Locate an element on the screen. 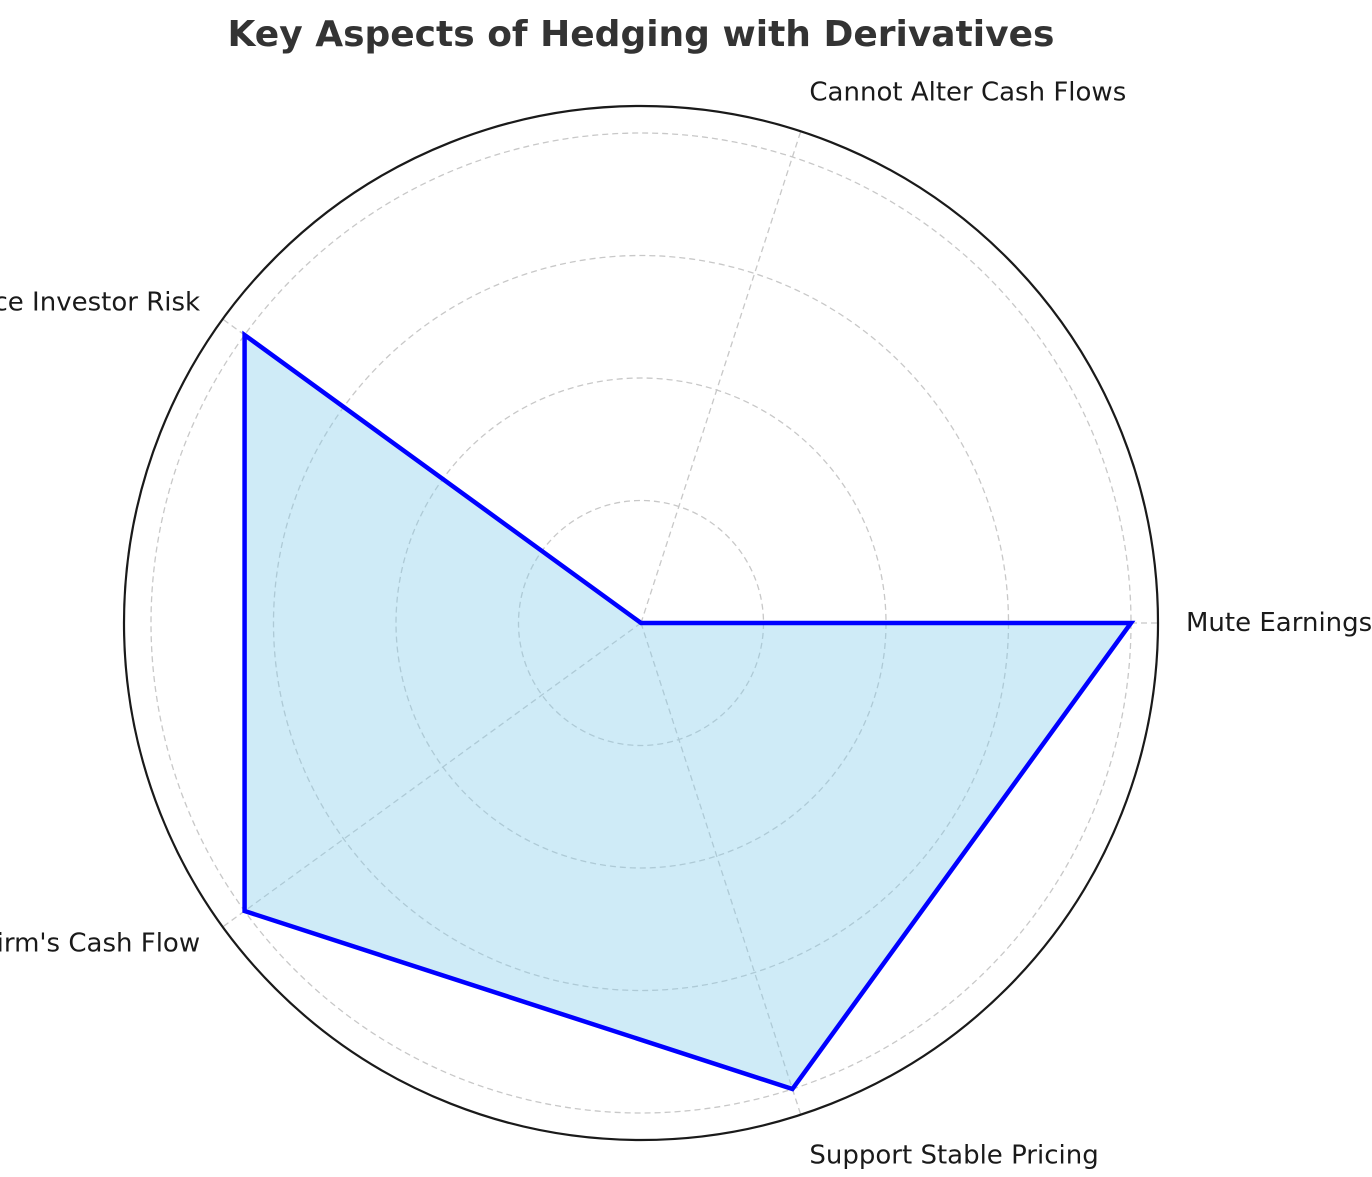  category-label-5: Support Stable Pricing is located at coordinates (953, 1155).